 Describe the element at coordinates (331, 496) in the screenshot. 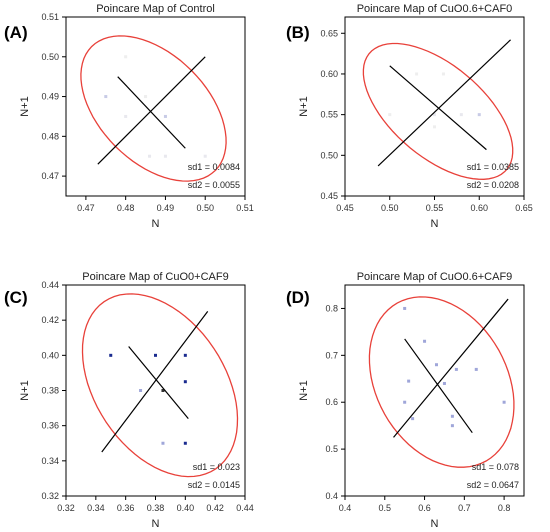

I see `y-tick-label: 0.4` at that location.